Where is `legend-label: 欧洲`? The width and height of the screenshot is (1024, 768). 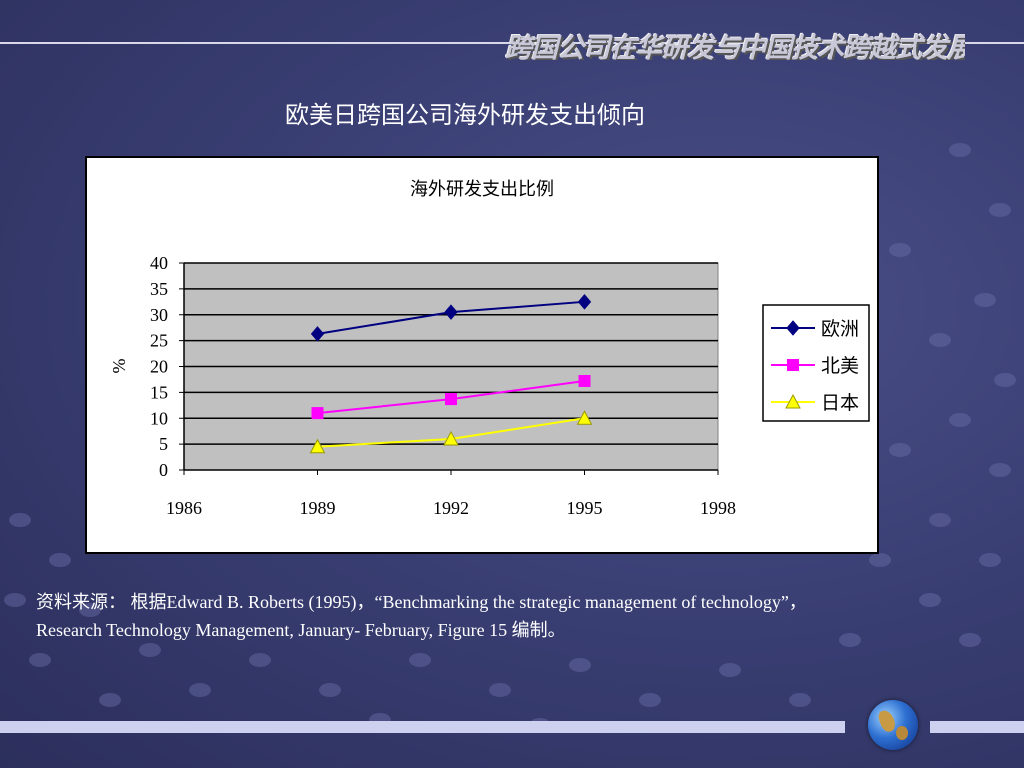 legend-label: 欧洲 is located at coordinates (840, 329).